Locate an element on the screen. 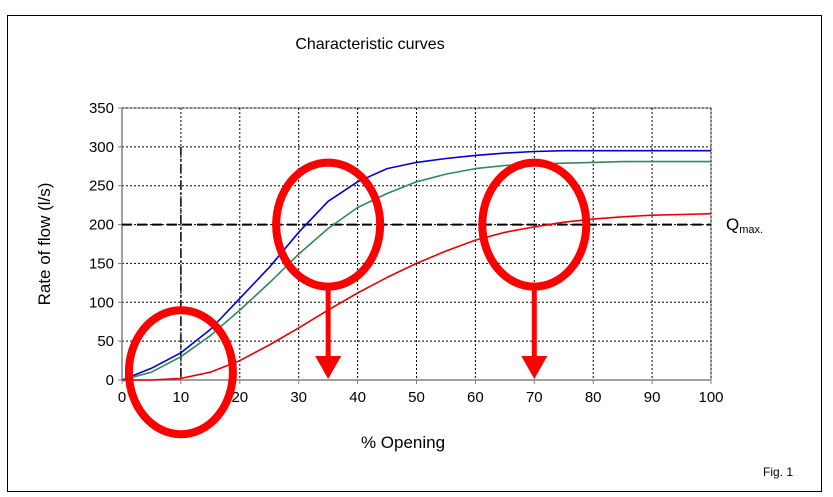 The height and width of the screenshot is (497, 833). y-tick-label: 250 is located at coordinates (101, 186).